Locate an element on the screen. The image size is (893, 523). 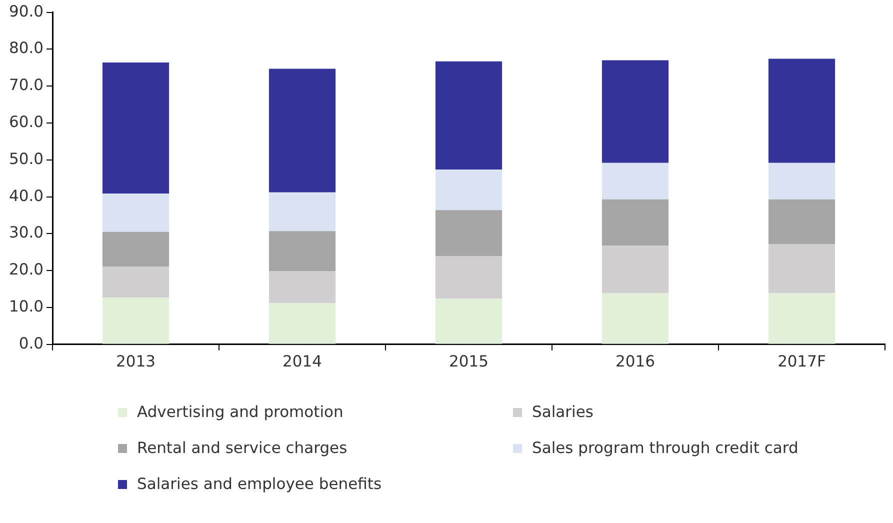
y-tick-label: 70.0 is located at coordinates (26, 85).